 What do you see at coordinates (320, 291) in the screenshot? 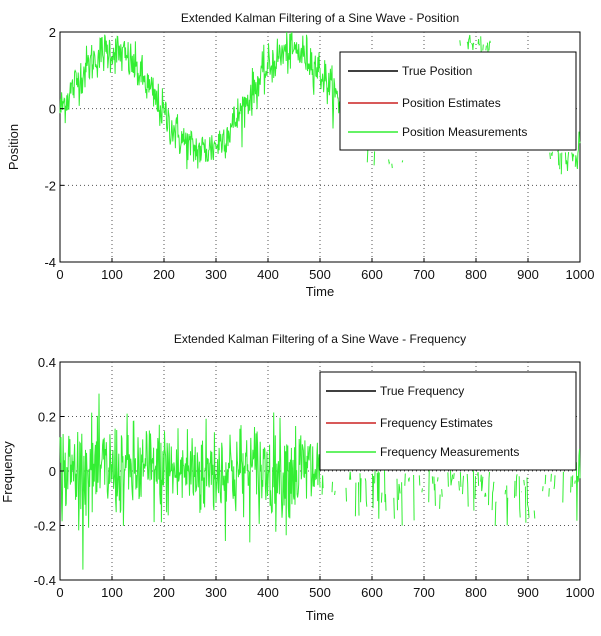
I see `position-x-label: Time` at bounding box center [320, 291].